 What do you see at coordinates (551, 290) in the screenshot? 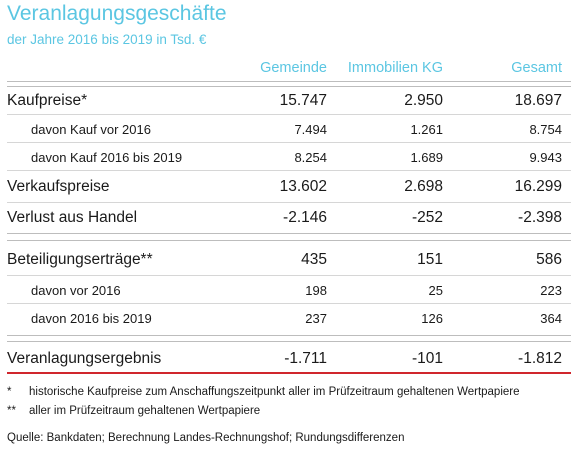
I see `cell-gesamt: 223` at bounding box center [551, 290].